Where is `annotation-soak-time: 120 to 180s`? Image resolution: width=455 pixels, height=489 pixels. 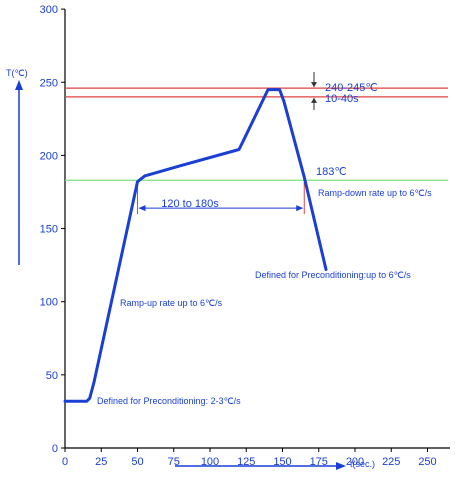 annotation-soak-time: 120 to 180s is located at coordinates (190, 204).